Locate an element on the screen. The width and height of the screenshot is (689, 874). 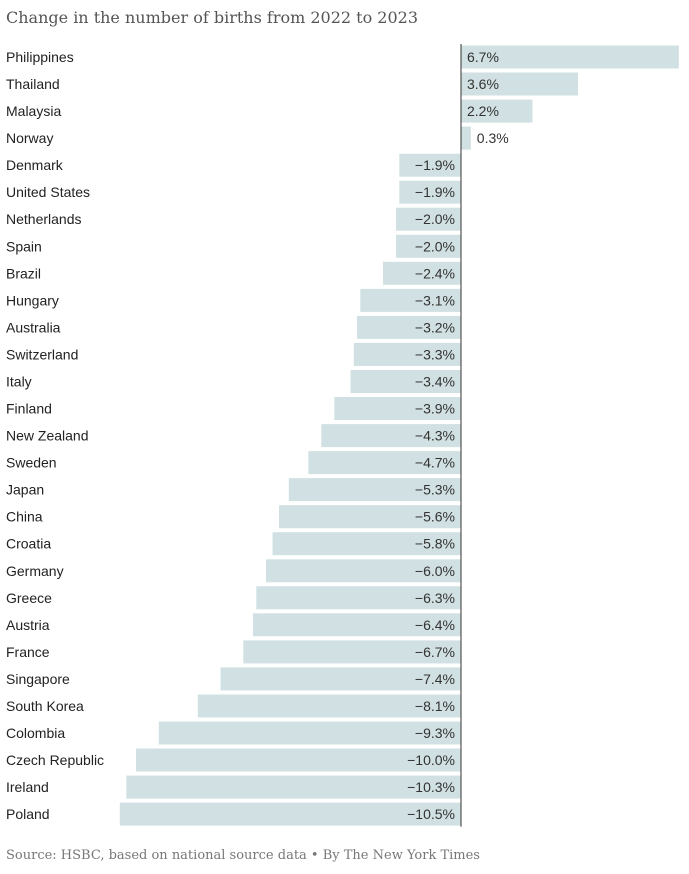
category-label: Sweden is located at coordinates (31, 463).